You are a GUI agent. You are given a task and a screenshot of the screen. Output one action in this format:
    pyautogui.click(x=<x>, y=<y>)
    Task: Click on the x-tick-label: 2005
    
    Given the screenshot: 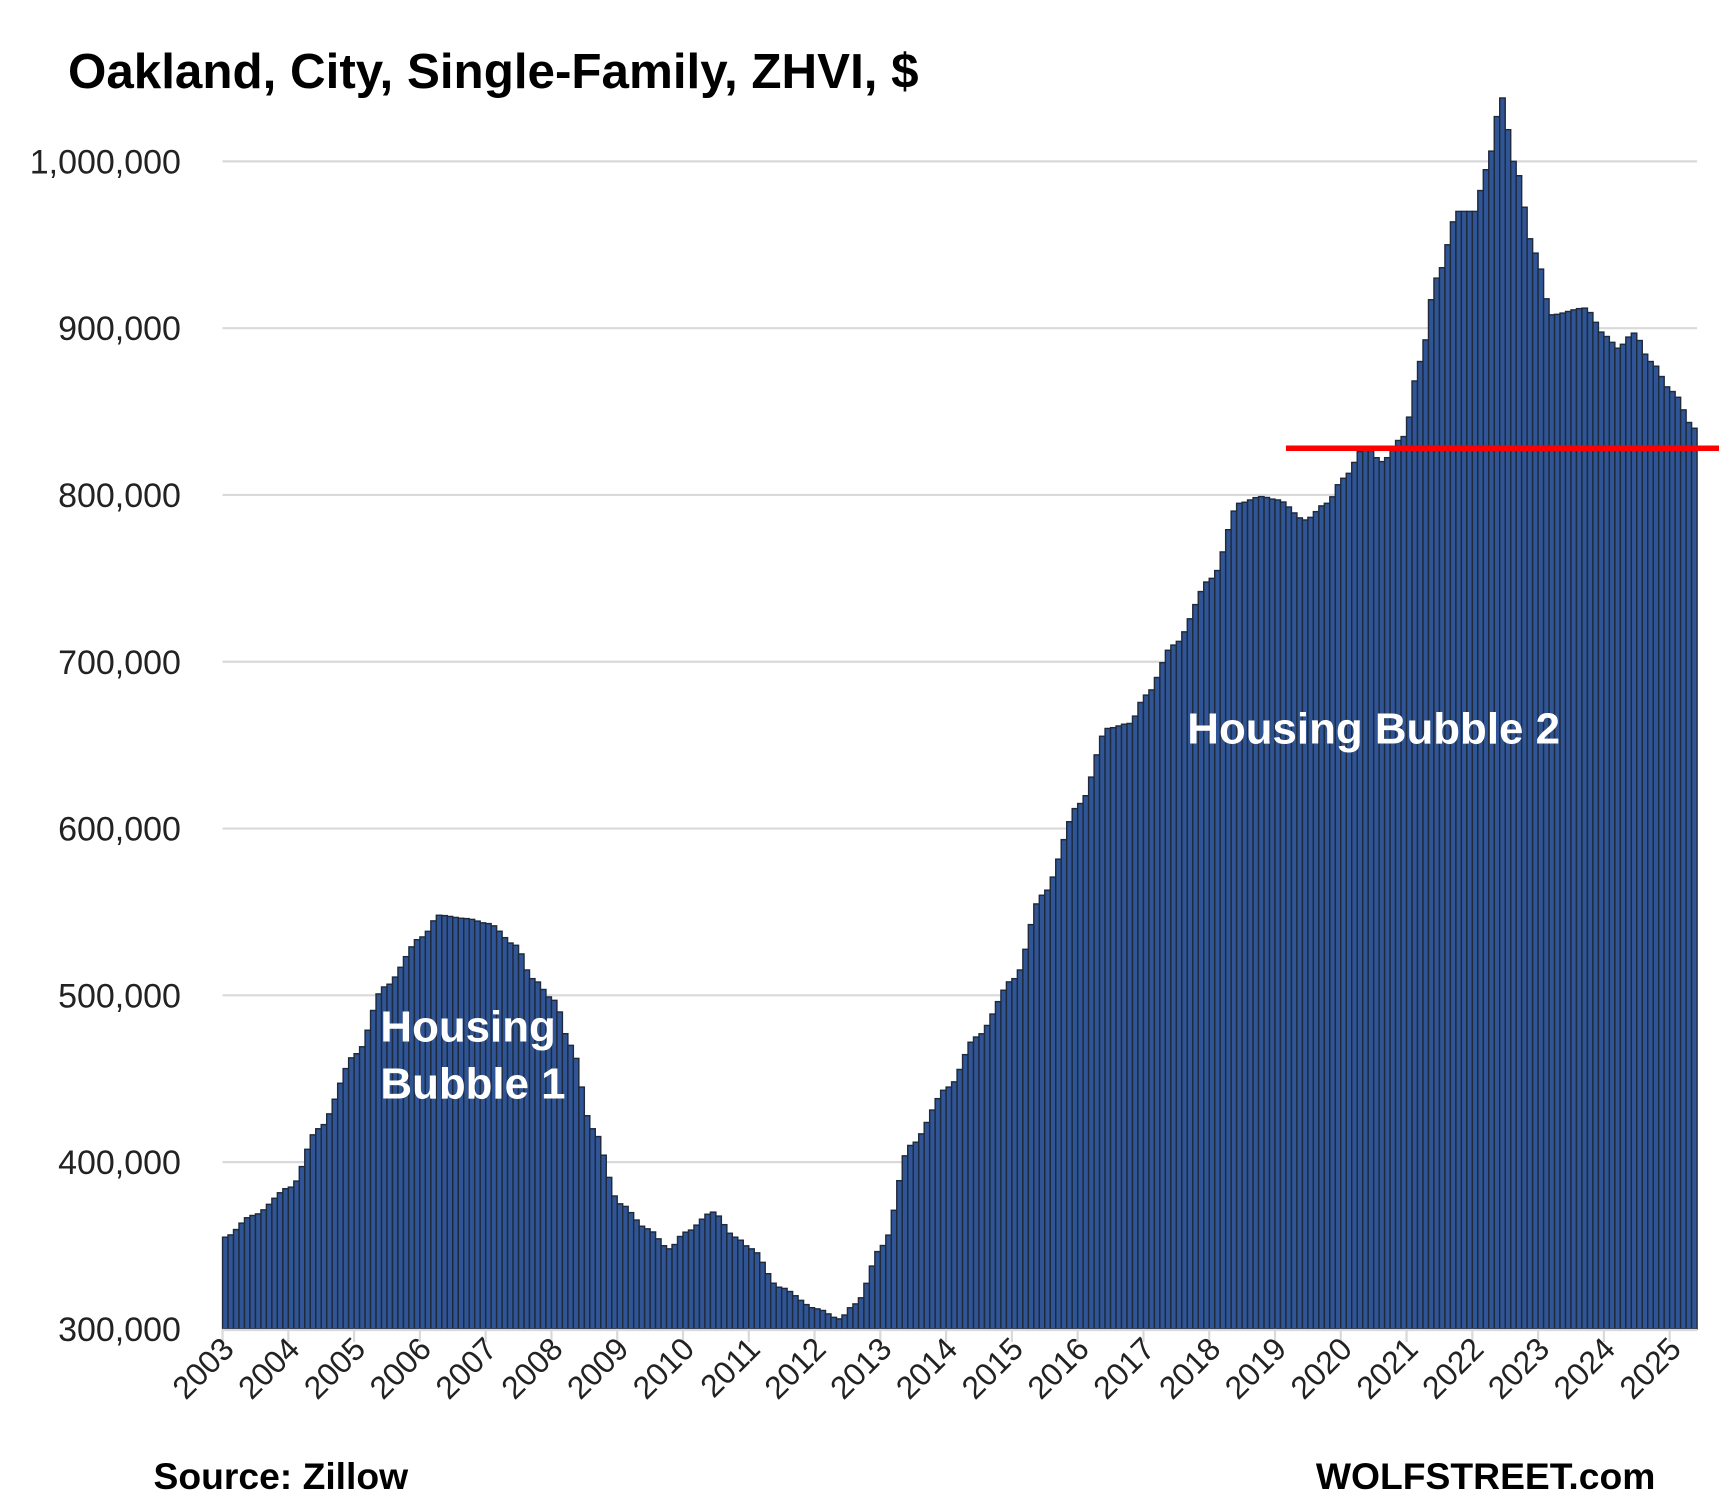 What is the action you would take?
    pyautogui.click(x=334, y=1367)
    